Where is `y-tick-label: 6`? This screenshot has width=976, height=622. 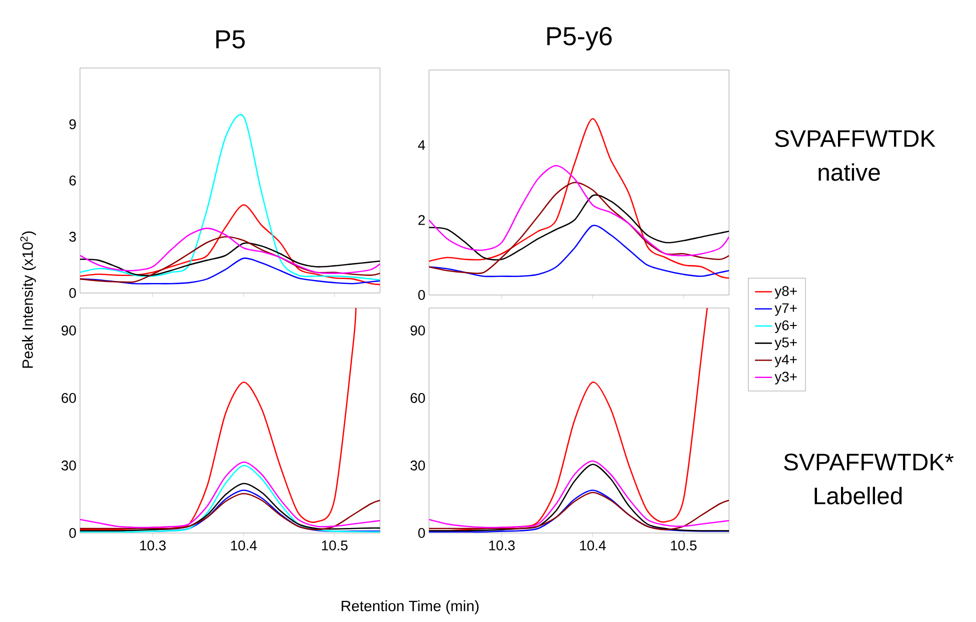 y-tick-label: 6 is located at coordinates (72, 181).